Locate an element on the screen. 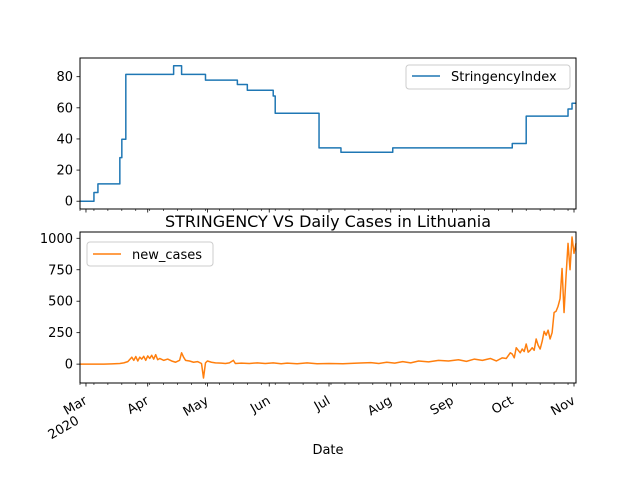 Image resolution: width=640 pixels, height=484 pixels. stringency-legend: StringencyIndex is located at coordinates (488, 77).